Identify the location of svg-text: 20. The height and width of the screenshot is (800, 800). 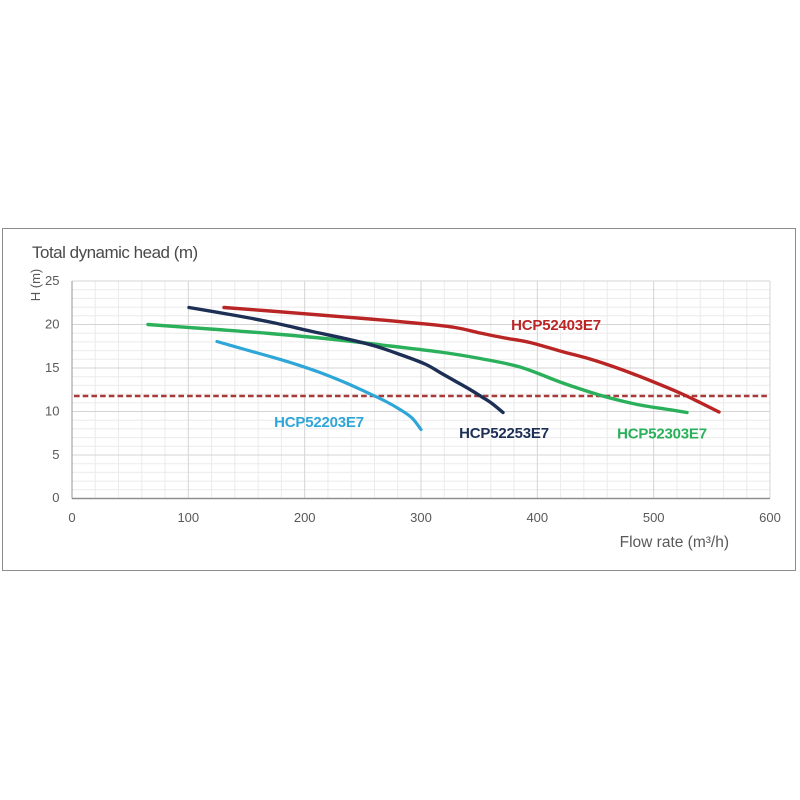
(52, 324).